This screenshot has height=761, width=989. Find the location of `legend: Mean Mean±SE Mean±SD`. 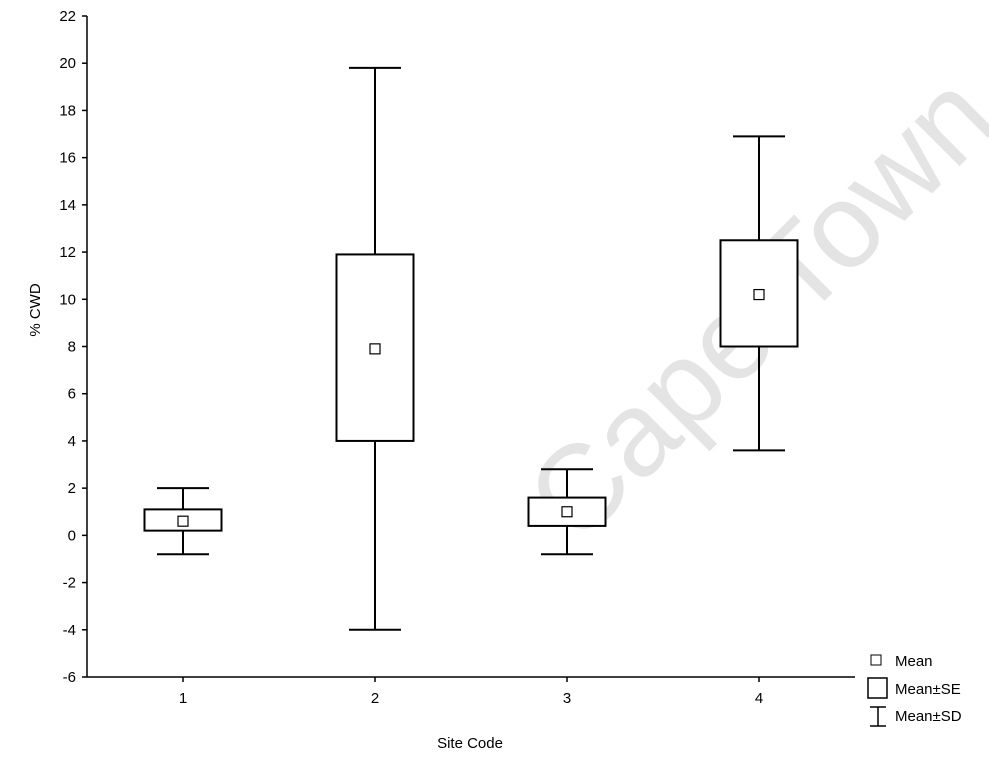

legend: Mean Mean±SE Mean±SD is located at coordinates (914, 690).